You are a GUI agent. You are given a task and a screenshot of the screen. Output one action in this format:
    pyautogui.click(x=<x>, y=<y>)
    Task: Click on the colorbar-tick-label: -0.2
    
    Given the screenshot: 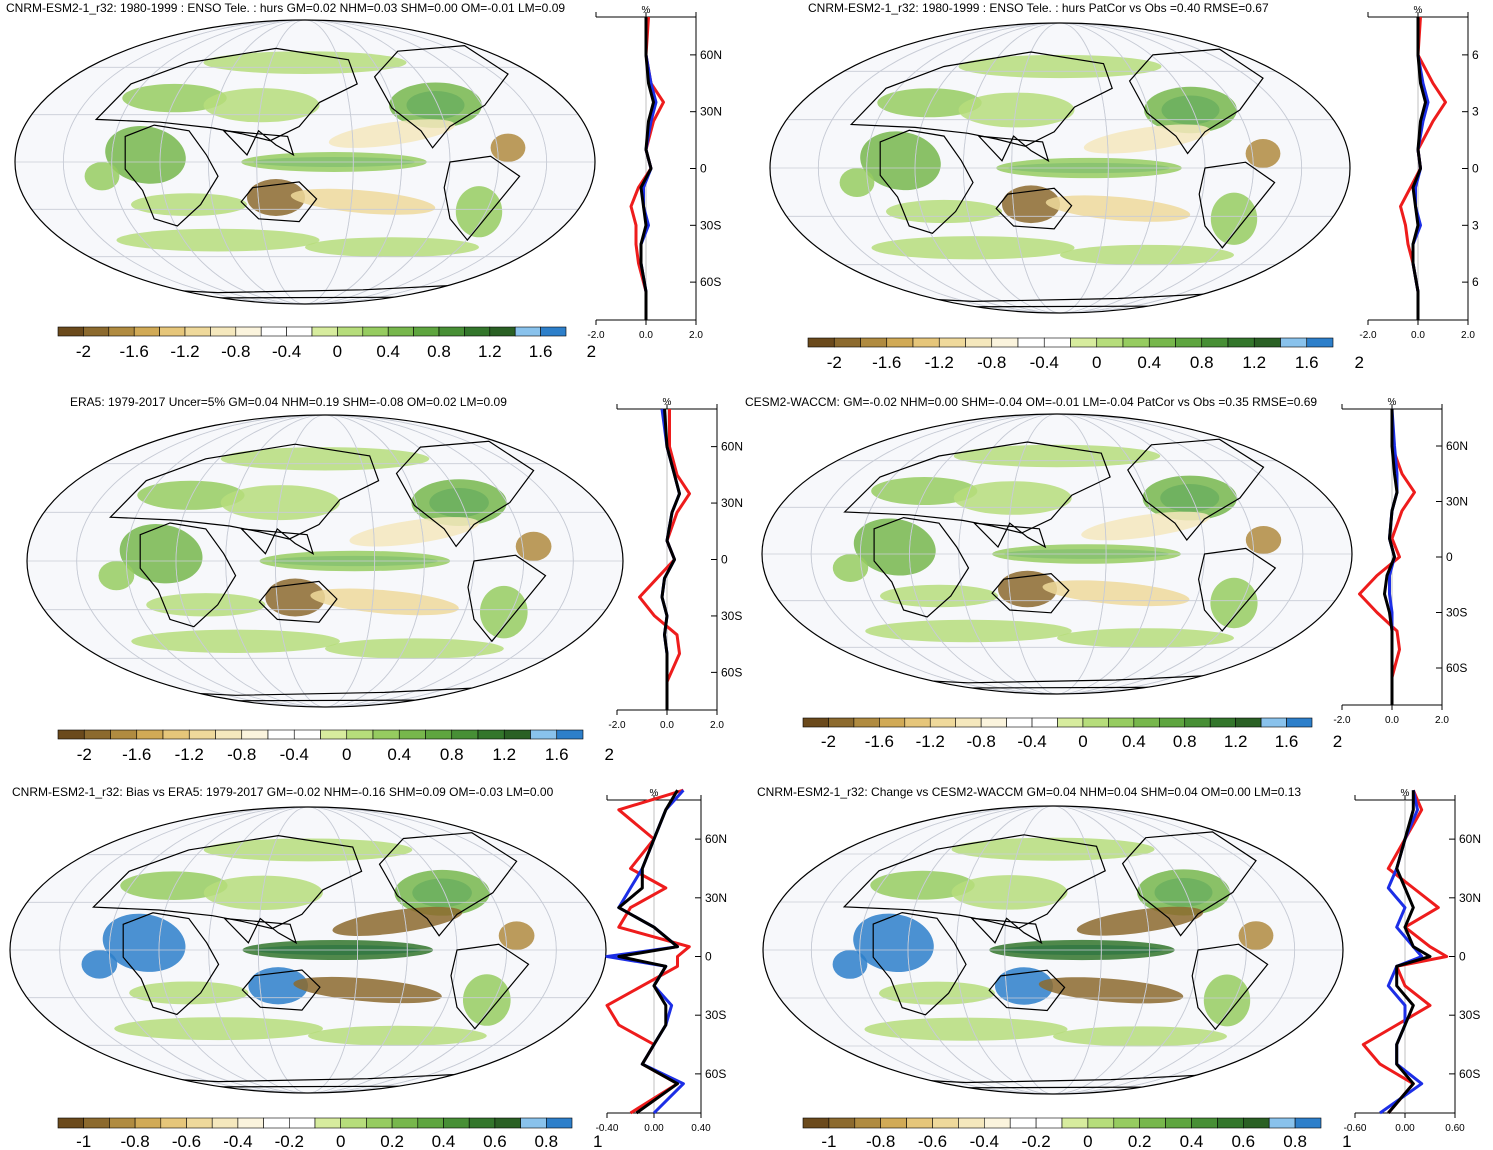 What is the action you would take?
    pyautogui.click(x=289, y=1141)
    